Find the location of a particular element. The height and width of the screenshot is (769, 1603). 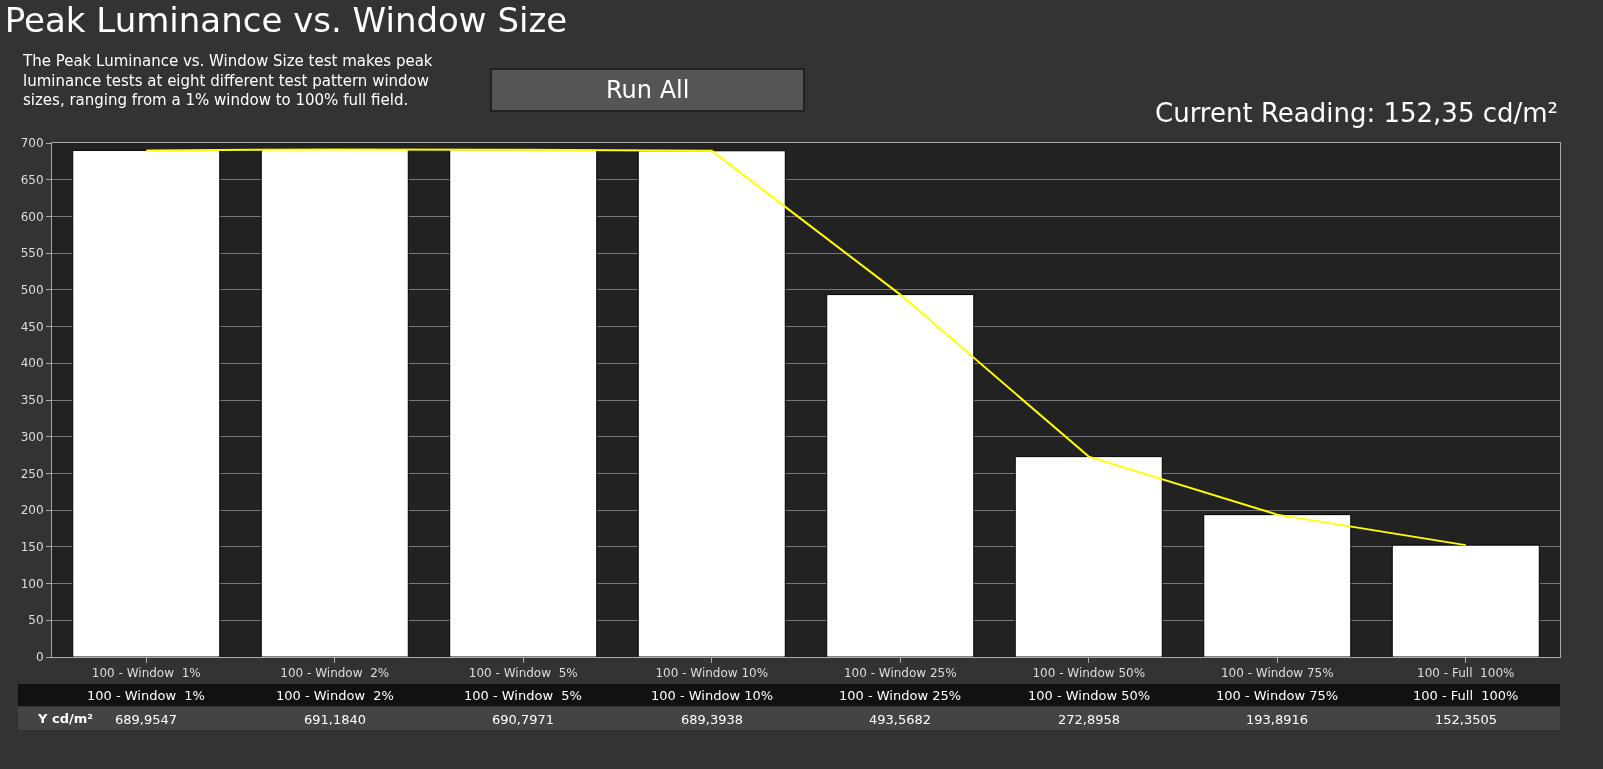

chart-title: Peak Luminance vs. Window Size is located at coordinates (286, 20).